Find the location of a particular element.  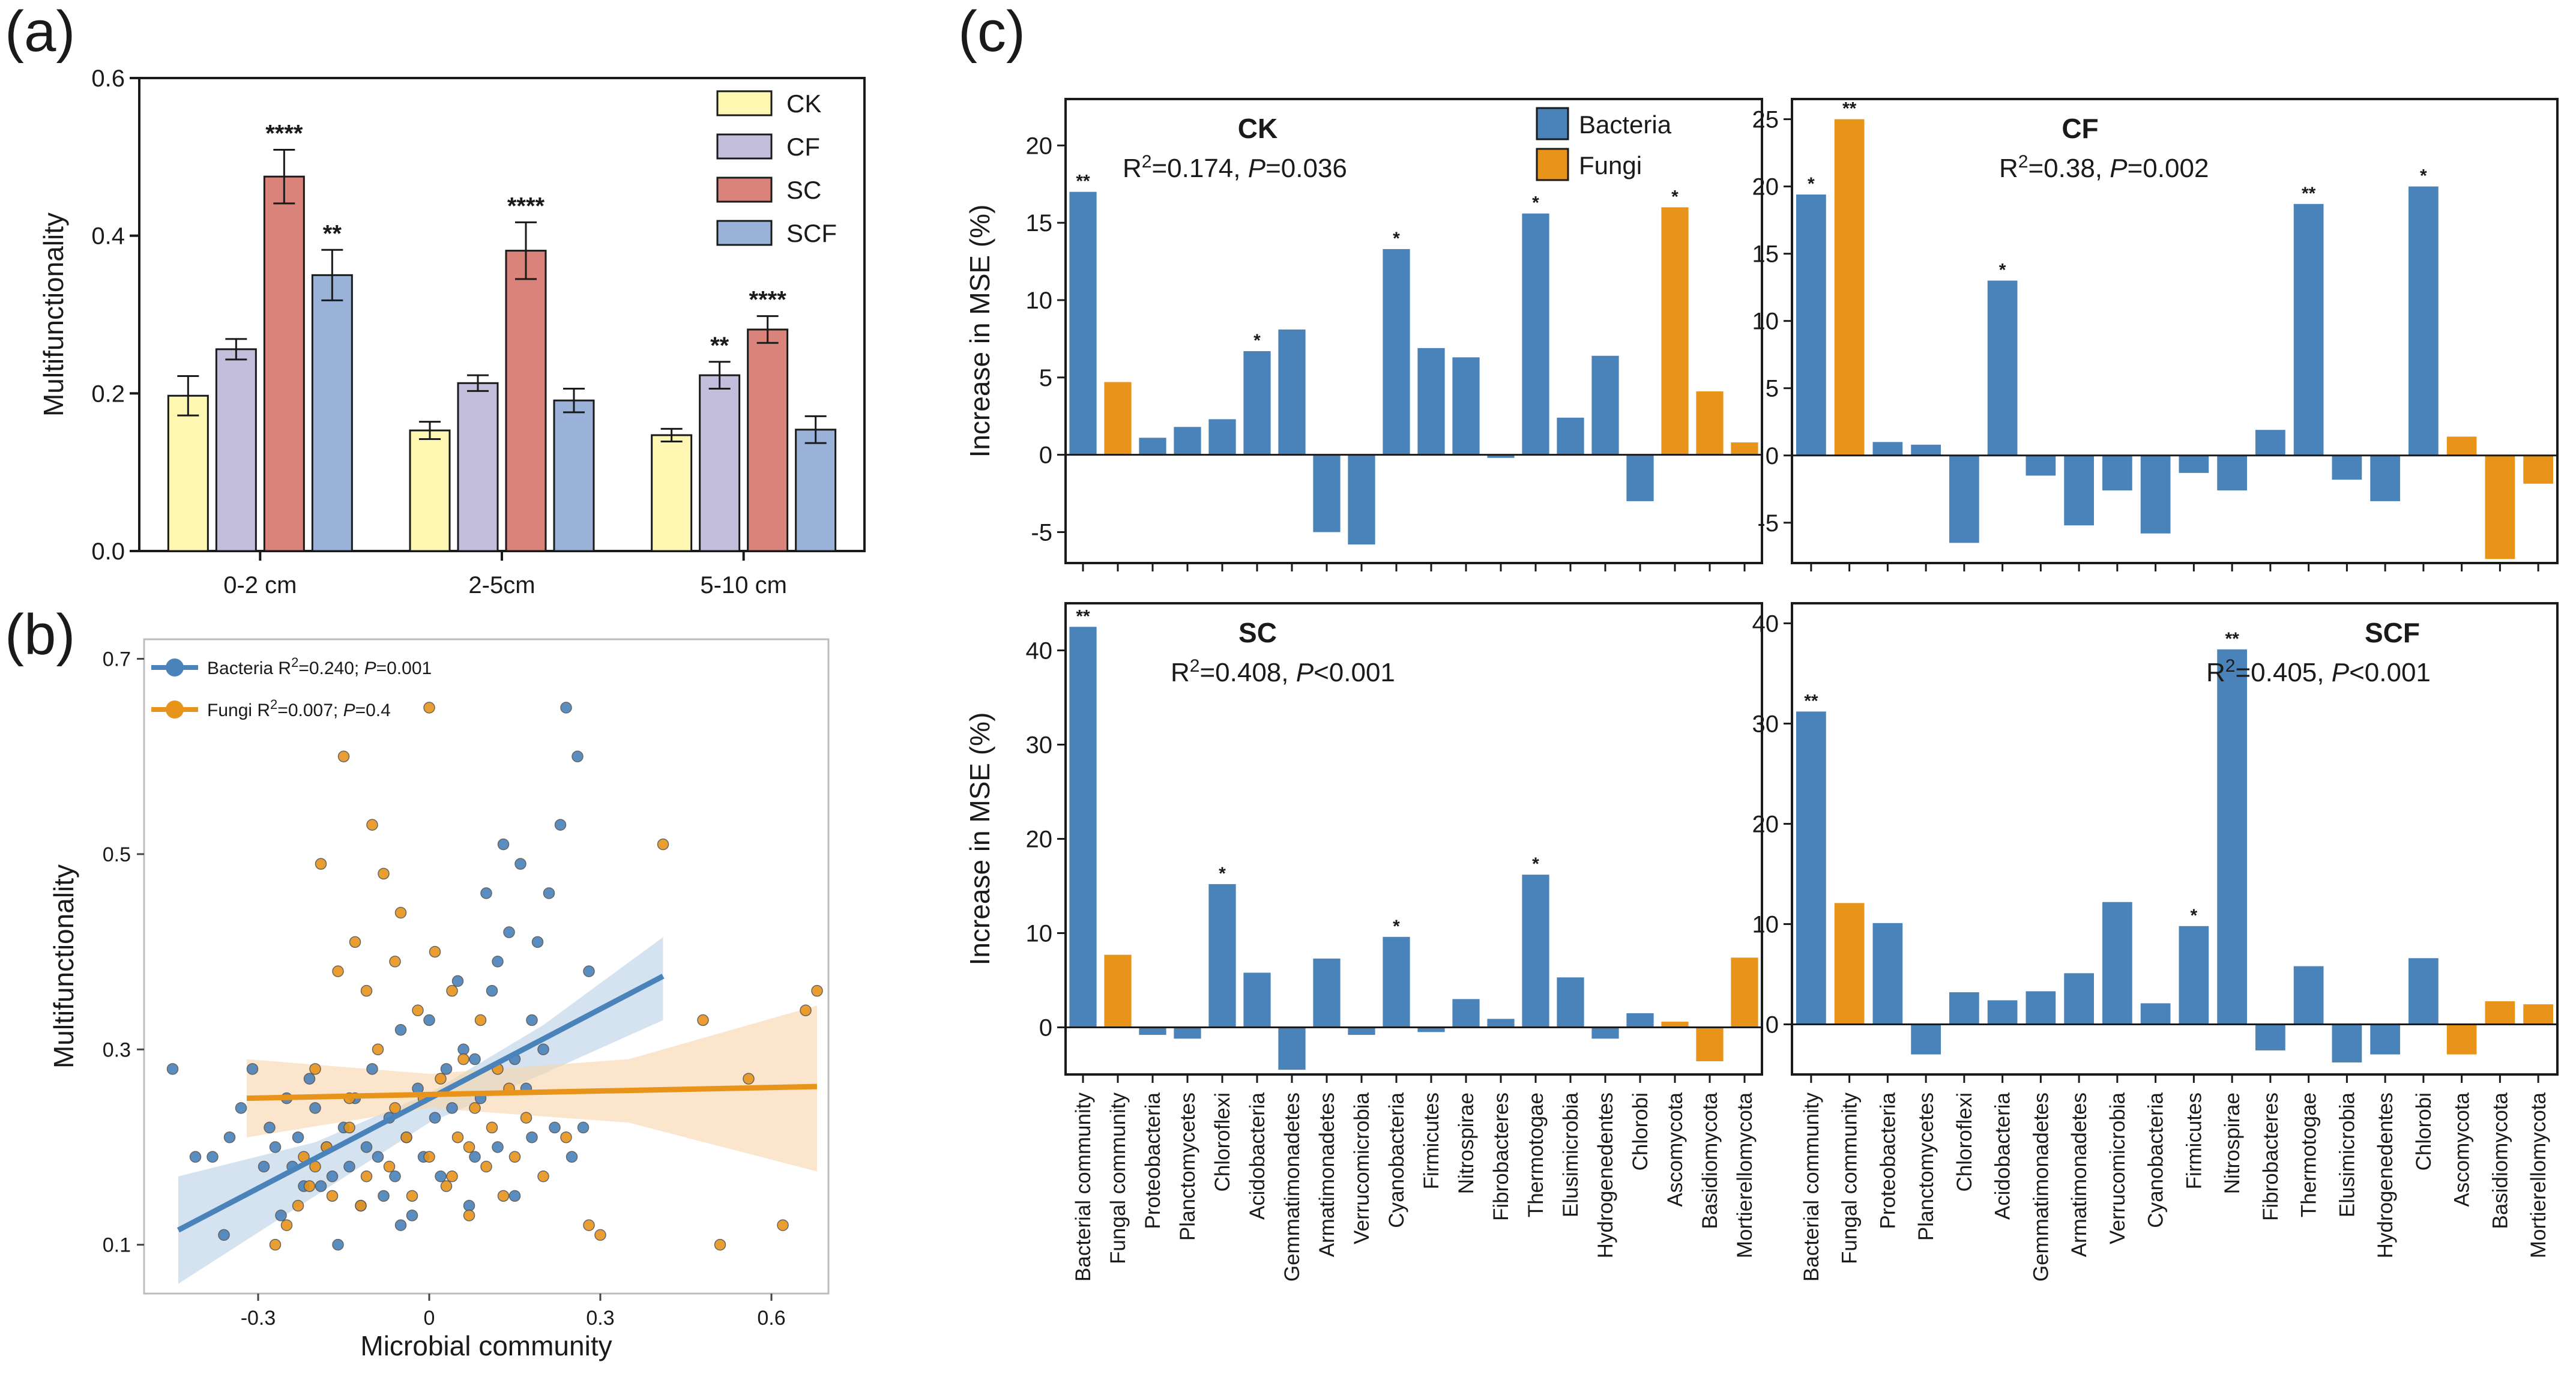

x-tick-label: 5-10 cm is located at coordinates (743, 585).